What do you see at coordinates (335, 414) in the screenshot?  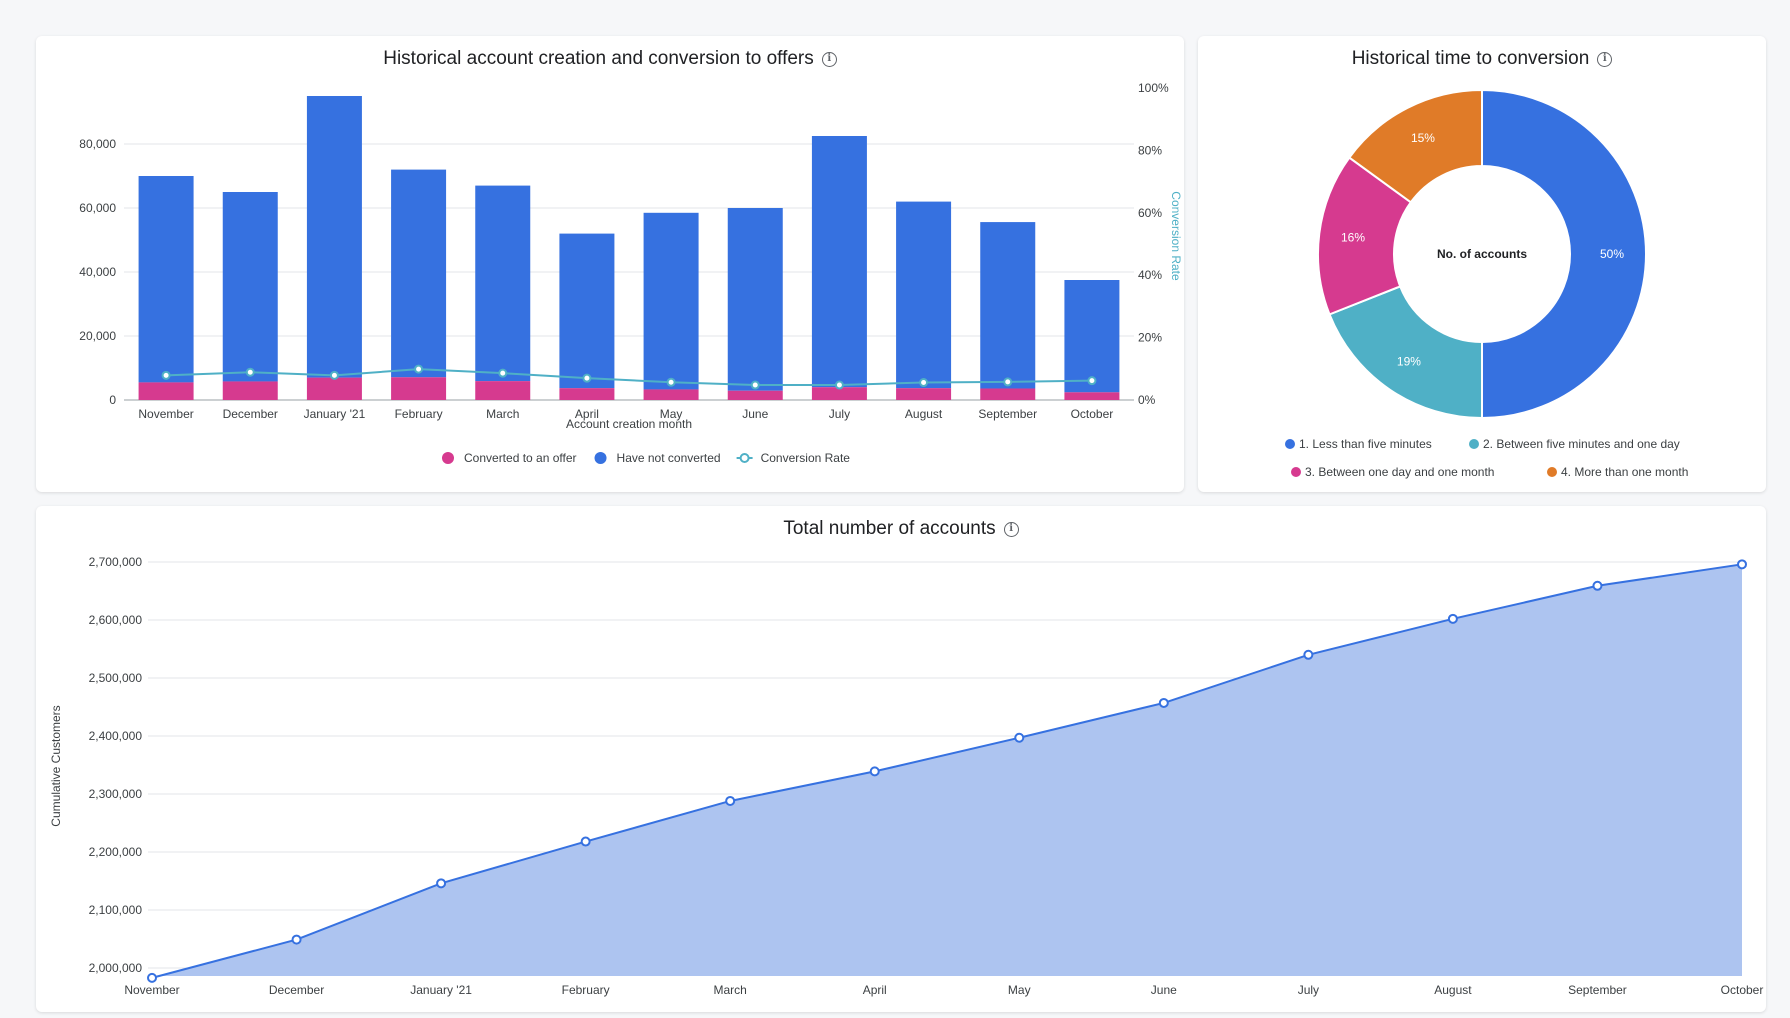 I see `x-tick-label: January '21` at bounding box center [335, 414].